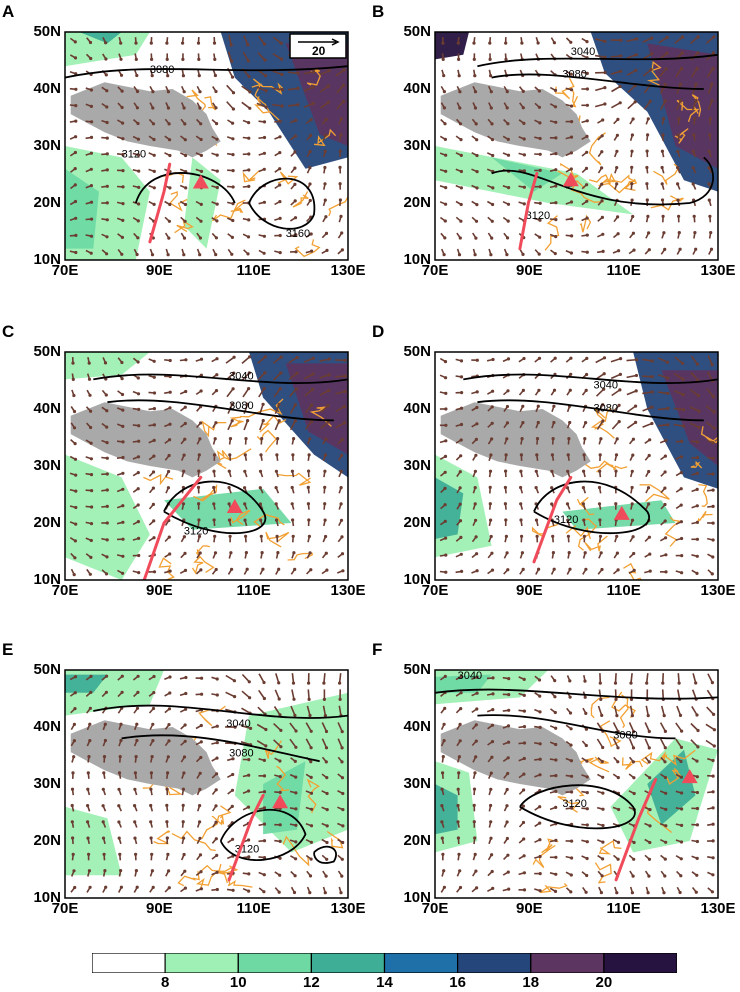 Image resolution: width=740 pixels, height=992 pixels. What do you see at coordinates (311, 982) in the screenshot?
I see `colorbar-tick-label: 12` at bounding box center [311, 982].